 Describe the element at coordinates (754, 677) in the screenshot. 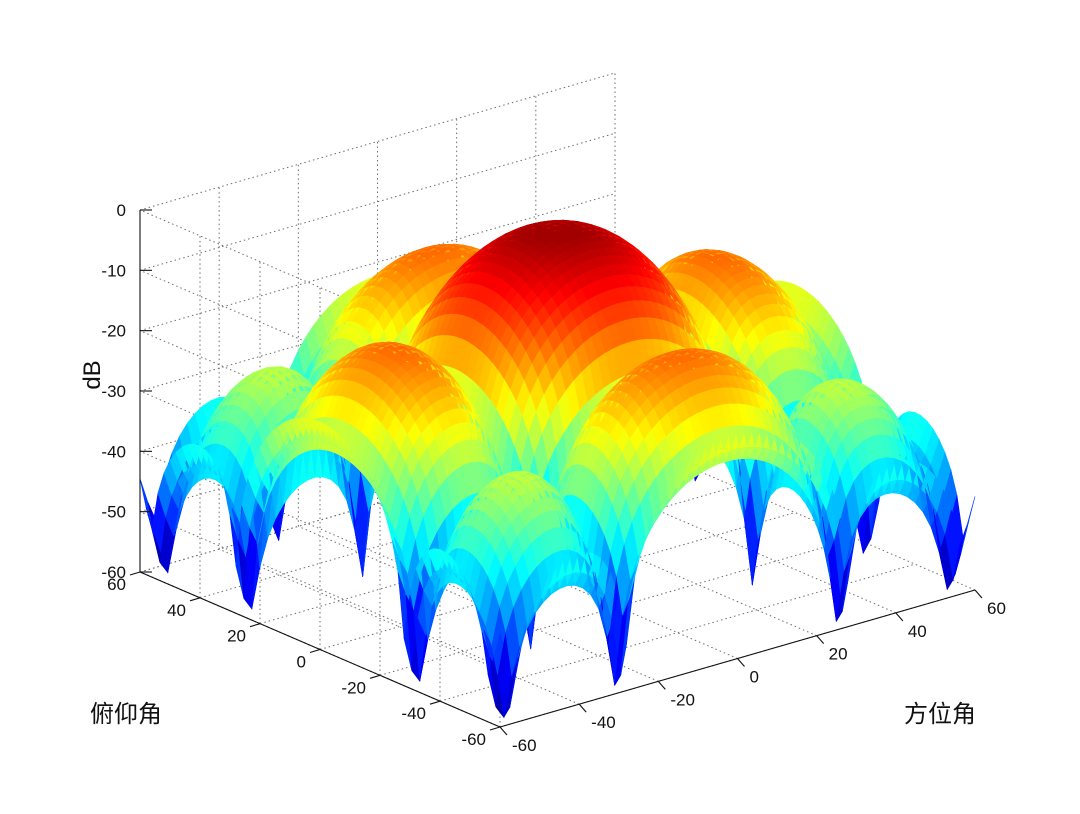

I see `x-tick-label: 0` at that location.